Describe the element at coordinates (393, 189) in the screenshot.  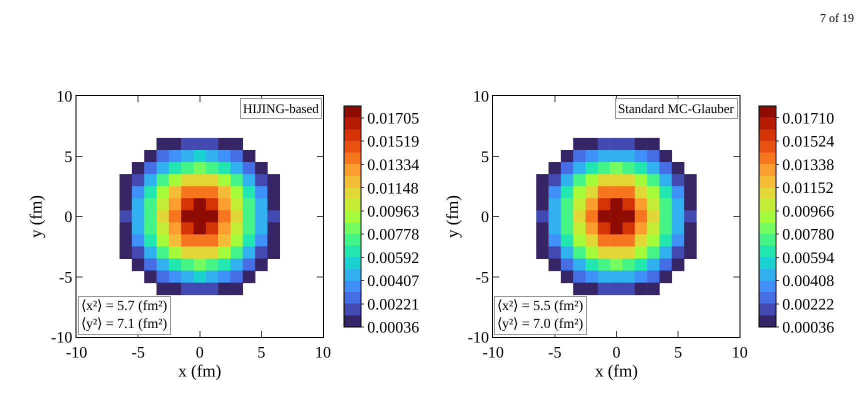
I see `color-bar-label: 0.01148` at that location.